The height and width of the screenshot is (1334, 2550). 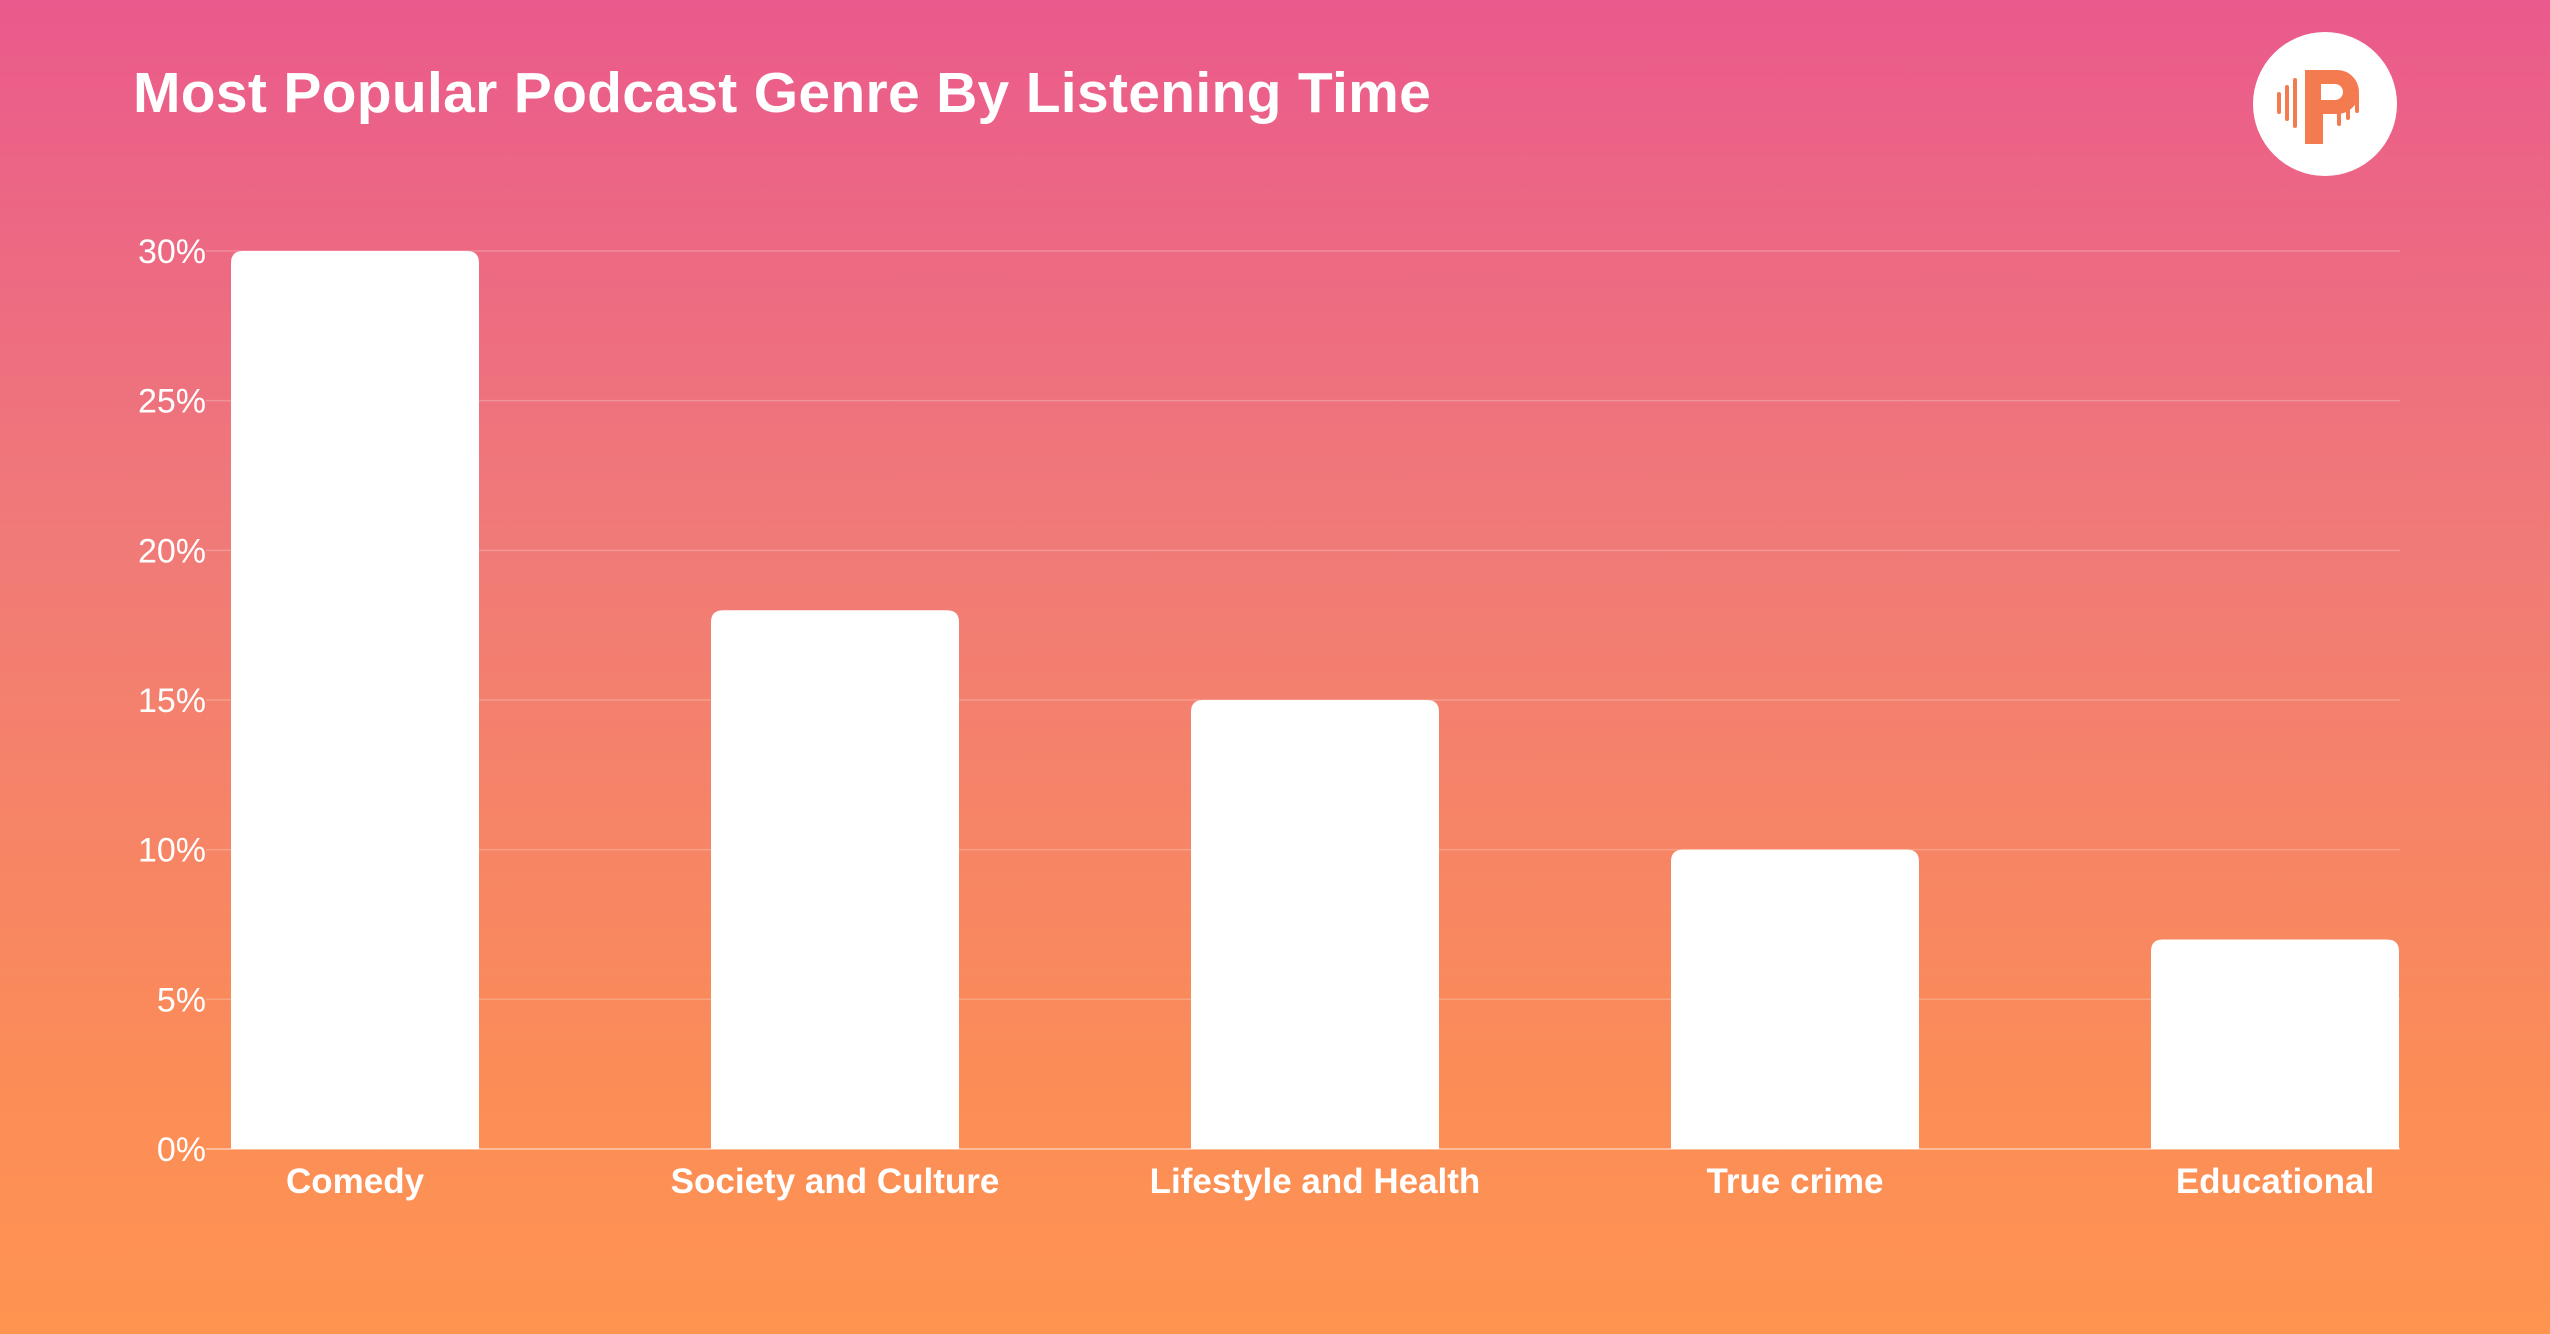 I want to click on y-tick-label: 15%, so click(x=172, y=701).